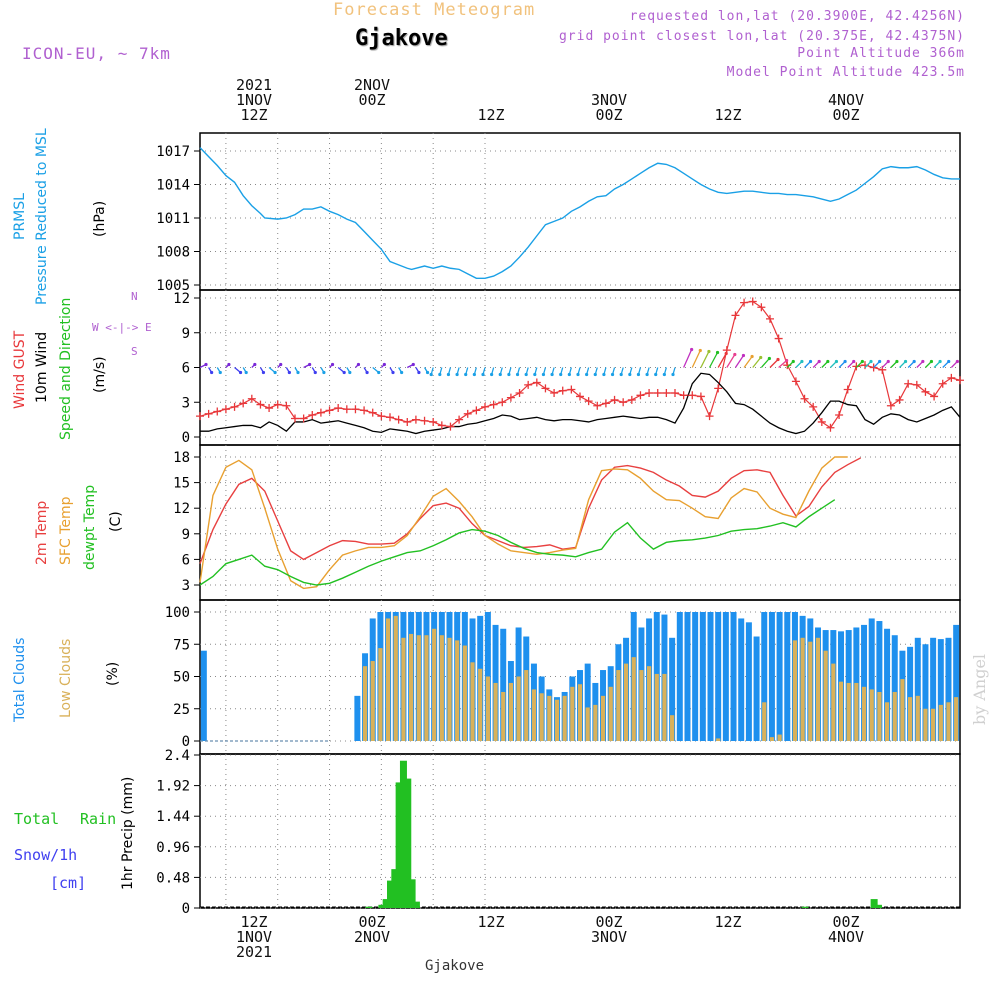 This screenshot has height=1000, width=1000. I want to click on y-tick-label: 0, so click(186, 742).